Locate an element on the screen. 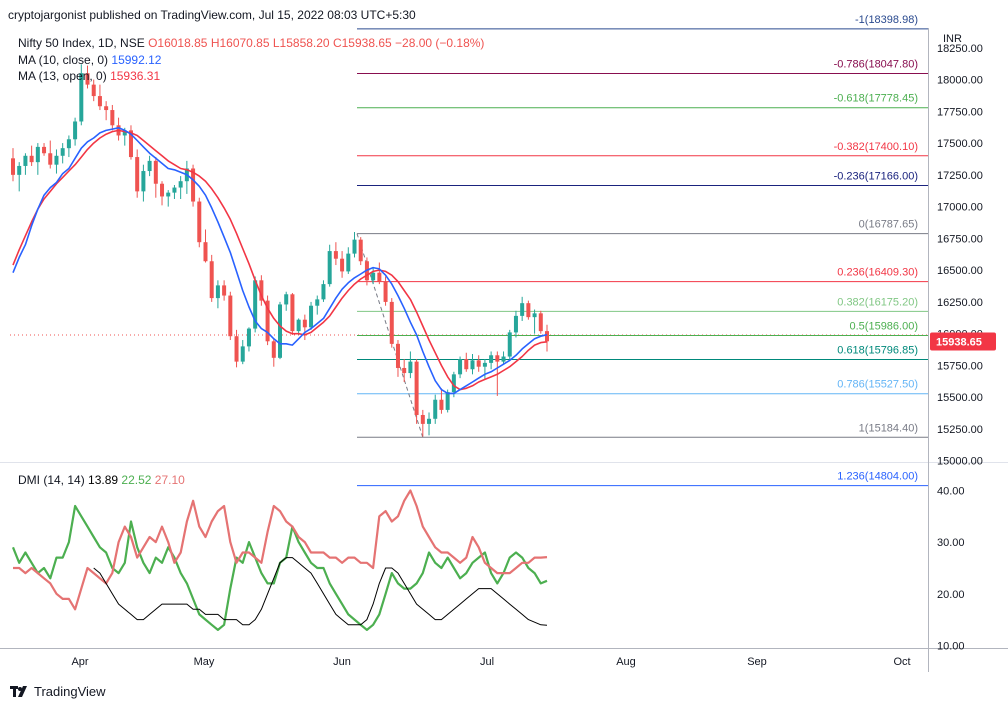 The image size is (1008, 710). price-tick-label: 17250.00 is located at coordinates (960, 176).